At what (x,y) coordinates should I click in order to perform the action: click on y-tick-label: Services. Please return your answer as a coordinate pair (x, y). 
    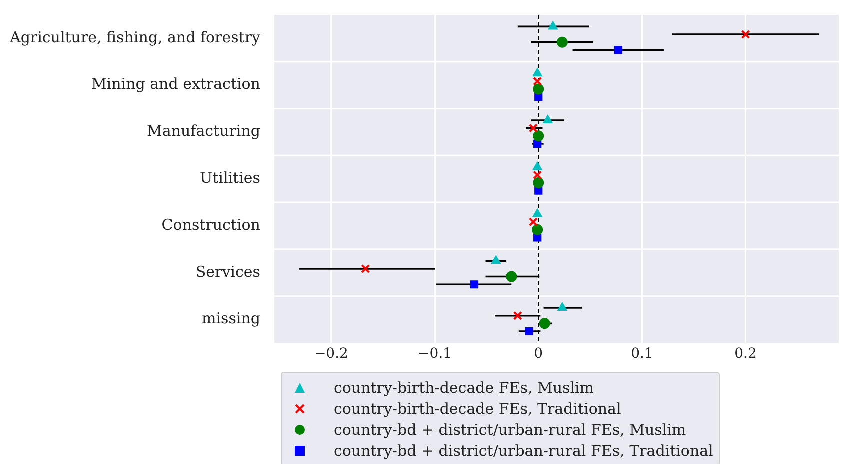
    Looking at the image, I should click on (228, 271).